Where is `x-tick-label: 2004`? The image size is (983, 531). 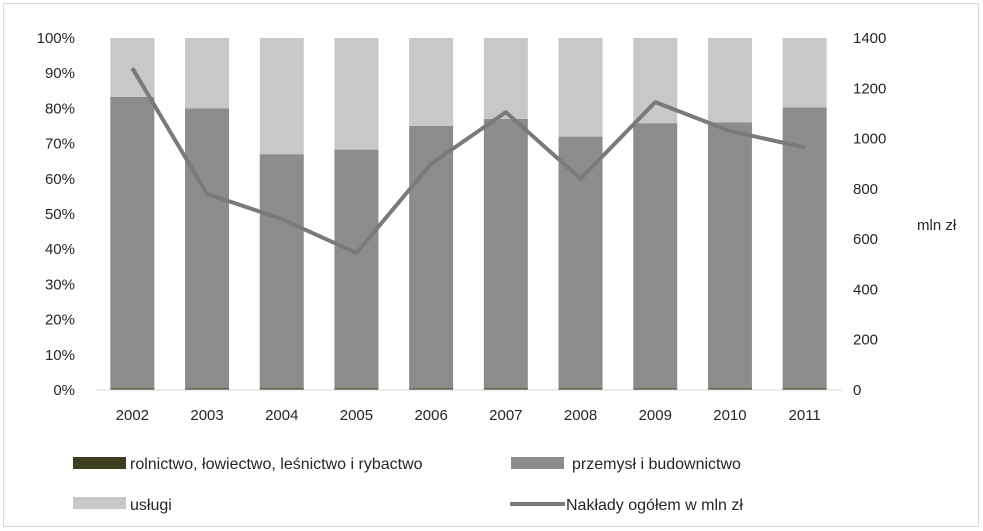 x-tick-label: 2004 is located at coordinates (281, 415).